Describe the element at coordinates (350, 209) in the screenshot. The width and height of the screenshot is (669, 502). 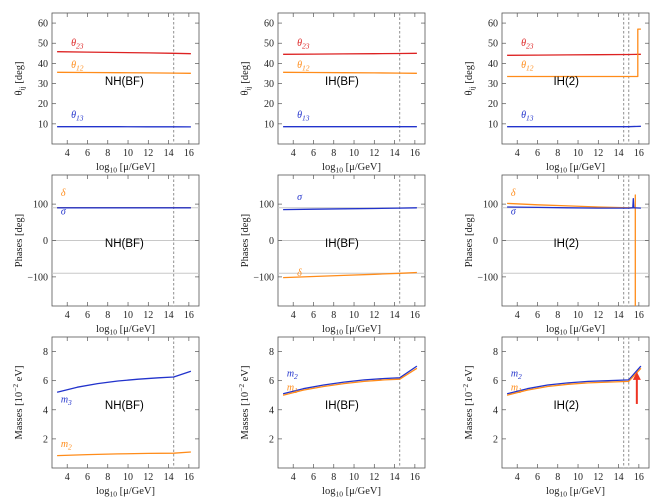
I see `series-line-σ` at that location.